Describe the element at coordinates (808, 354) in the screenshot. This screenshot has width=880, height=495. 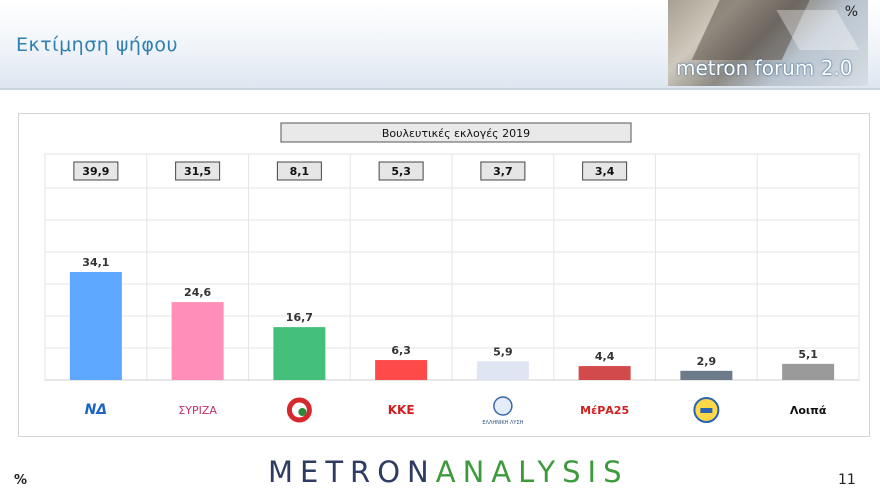
I see `bar-value-label: 5,1` at that location.